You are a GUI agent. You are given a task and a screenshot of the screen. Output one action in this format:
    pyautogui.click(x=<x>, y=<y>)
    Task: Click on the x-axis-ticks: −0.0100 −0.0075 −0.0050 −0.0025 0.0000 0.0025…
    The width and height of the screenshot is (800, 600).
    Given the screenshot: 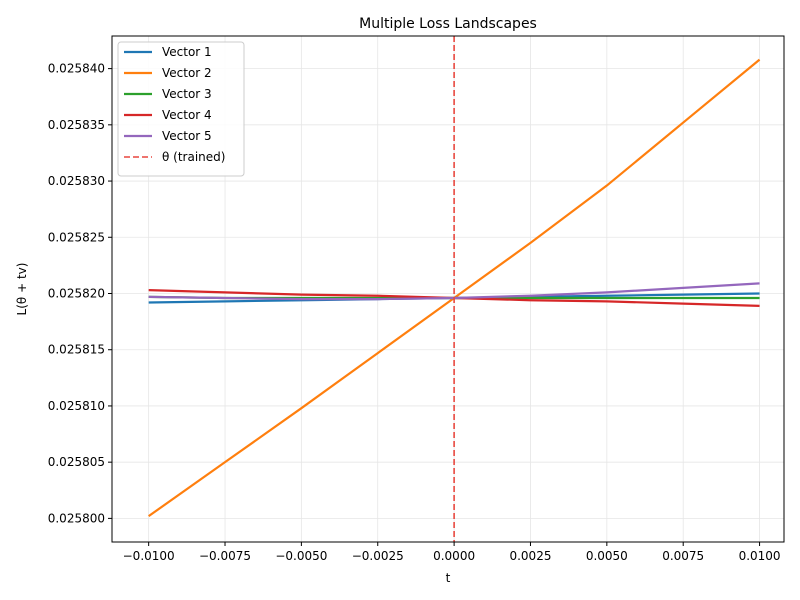 What is the action you would take?
    pyautogui.click(x=452, y=552)
    